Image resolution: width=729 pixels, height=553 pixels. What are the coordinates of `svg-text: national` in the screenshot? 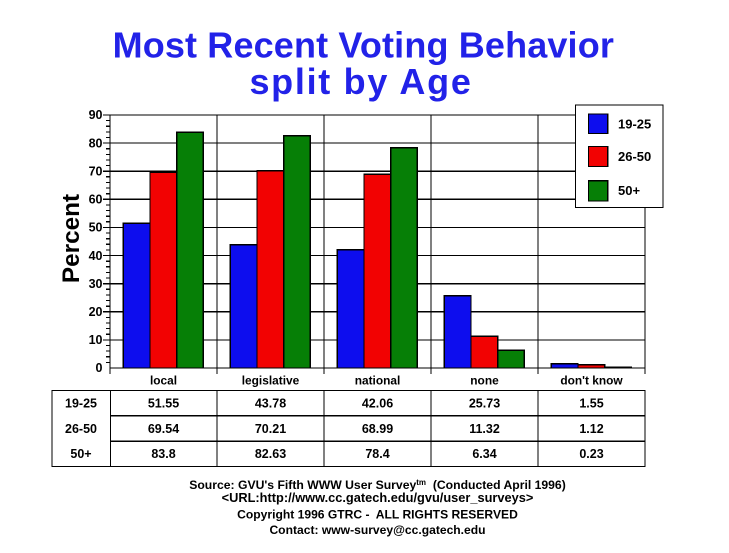 It's located at (378, 381).